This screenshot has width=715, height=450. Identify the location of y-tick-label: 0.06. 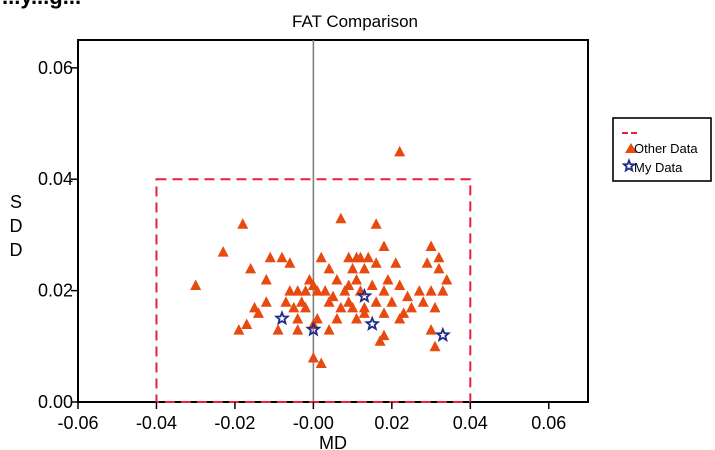
(55, 68).